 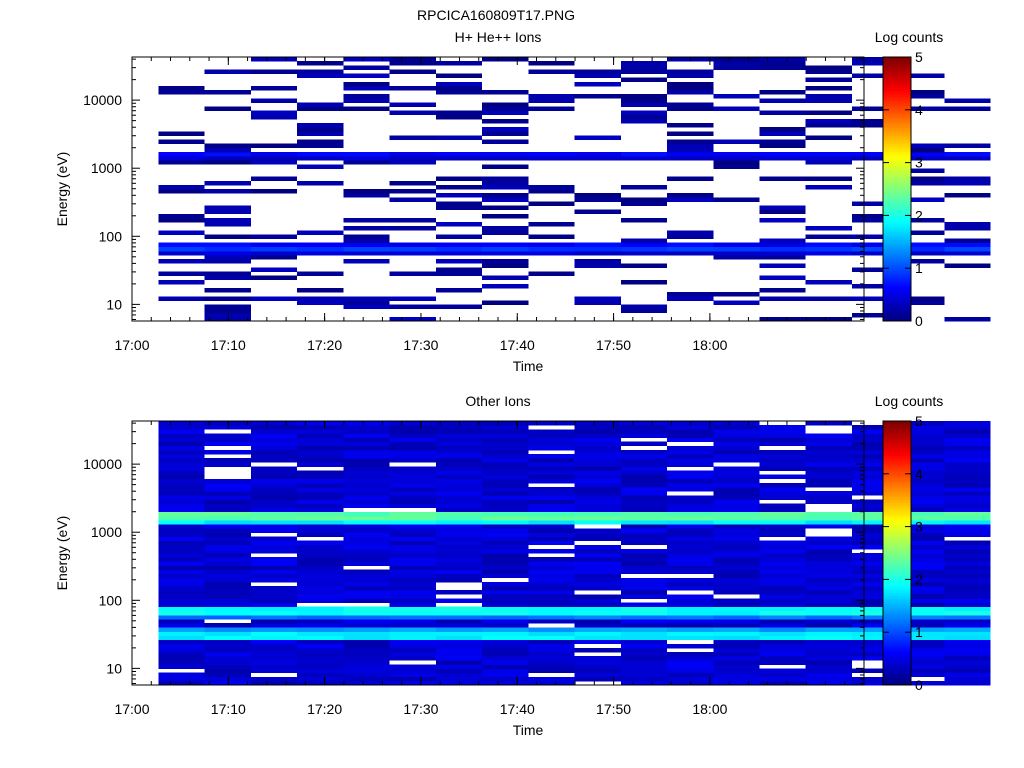 What do you see at coordinates (420, 345) in the screenshot?
I see `x-tick-label: 17:30` at bounding box center [420, 345].